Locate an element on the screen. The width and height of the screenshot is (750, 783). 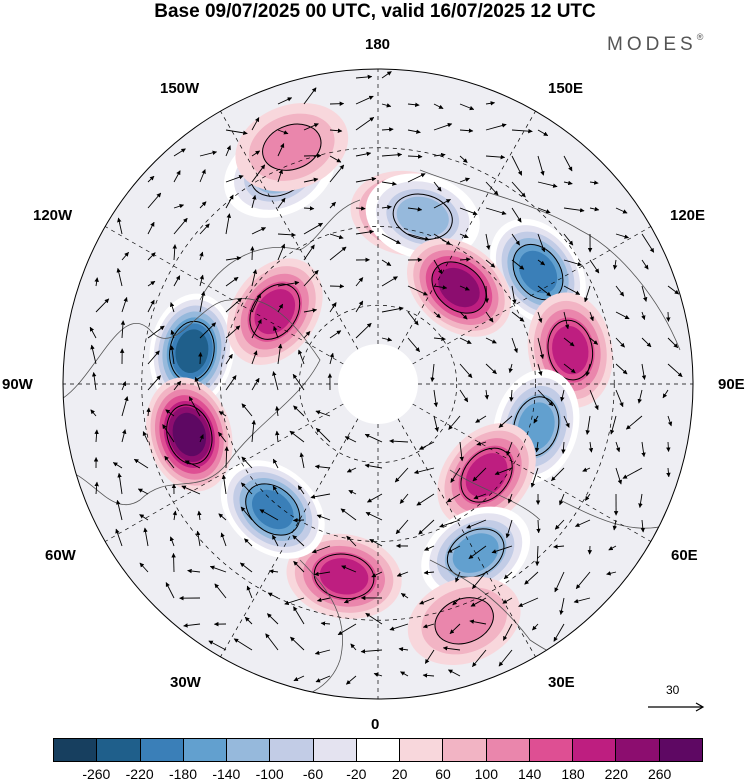
lon-label-120e: 120E is located at coordinates (688, 215).